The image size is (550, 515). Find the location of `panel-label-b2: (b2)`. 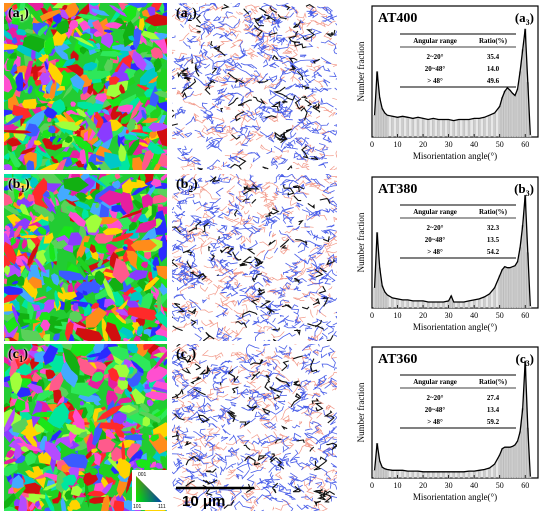

panel-label-b2: (b2) is located at coordinates (187, 185).